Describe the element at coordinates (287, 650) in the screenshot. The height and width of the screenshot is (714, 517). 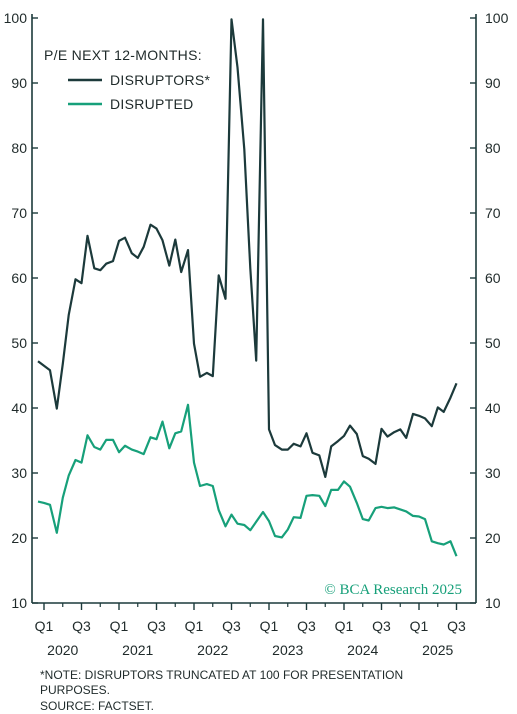
I see `x-year-label: 2023` at that location.